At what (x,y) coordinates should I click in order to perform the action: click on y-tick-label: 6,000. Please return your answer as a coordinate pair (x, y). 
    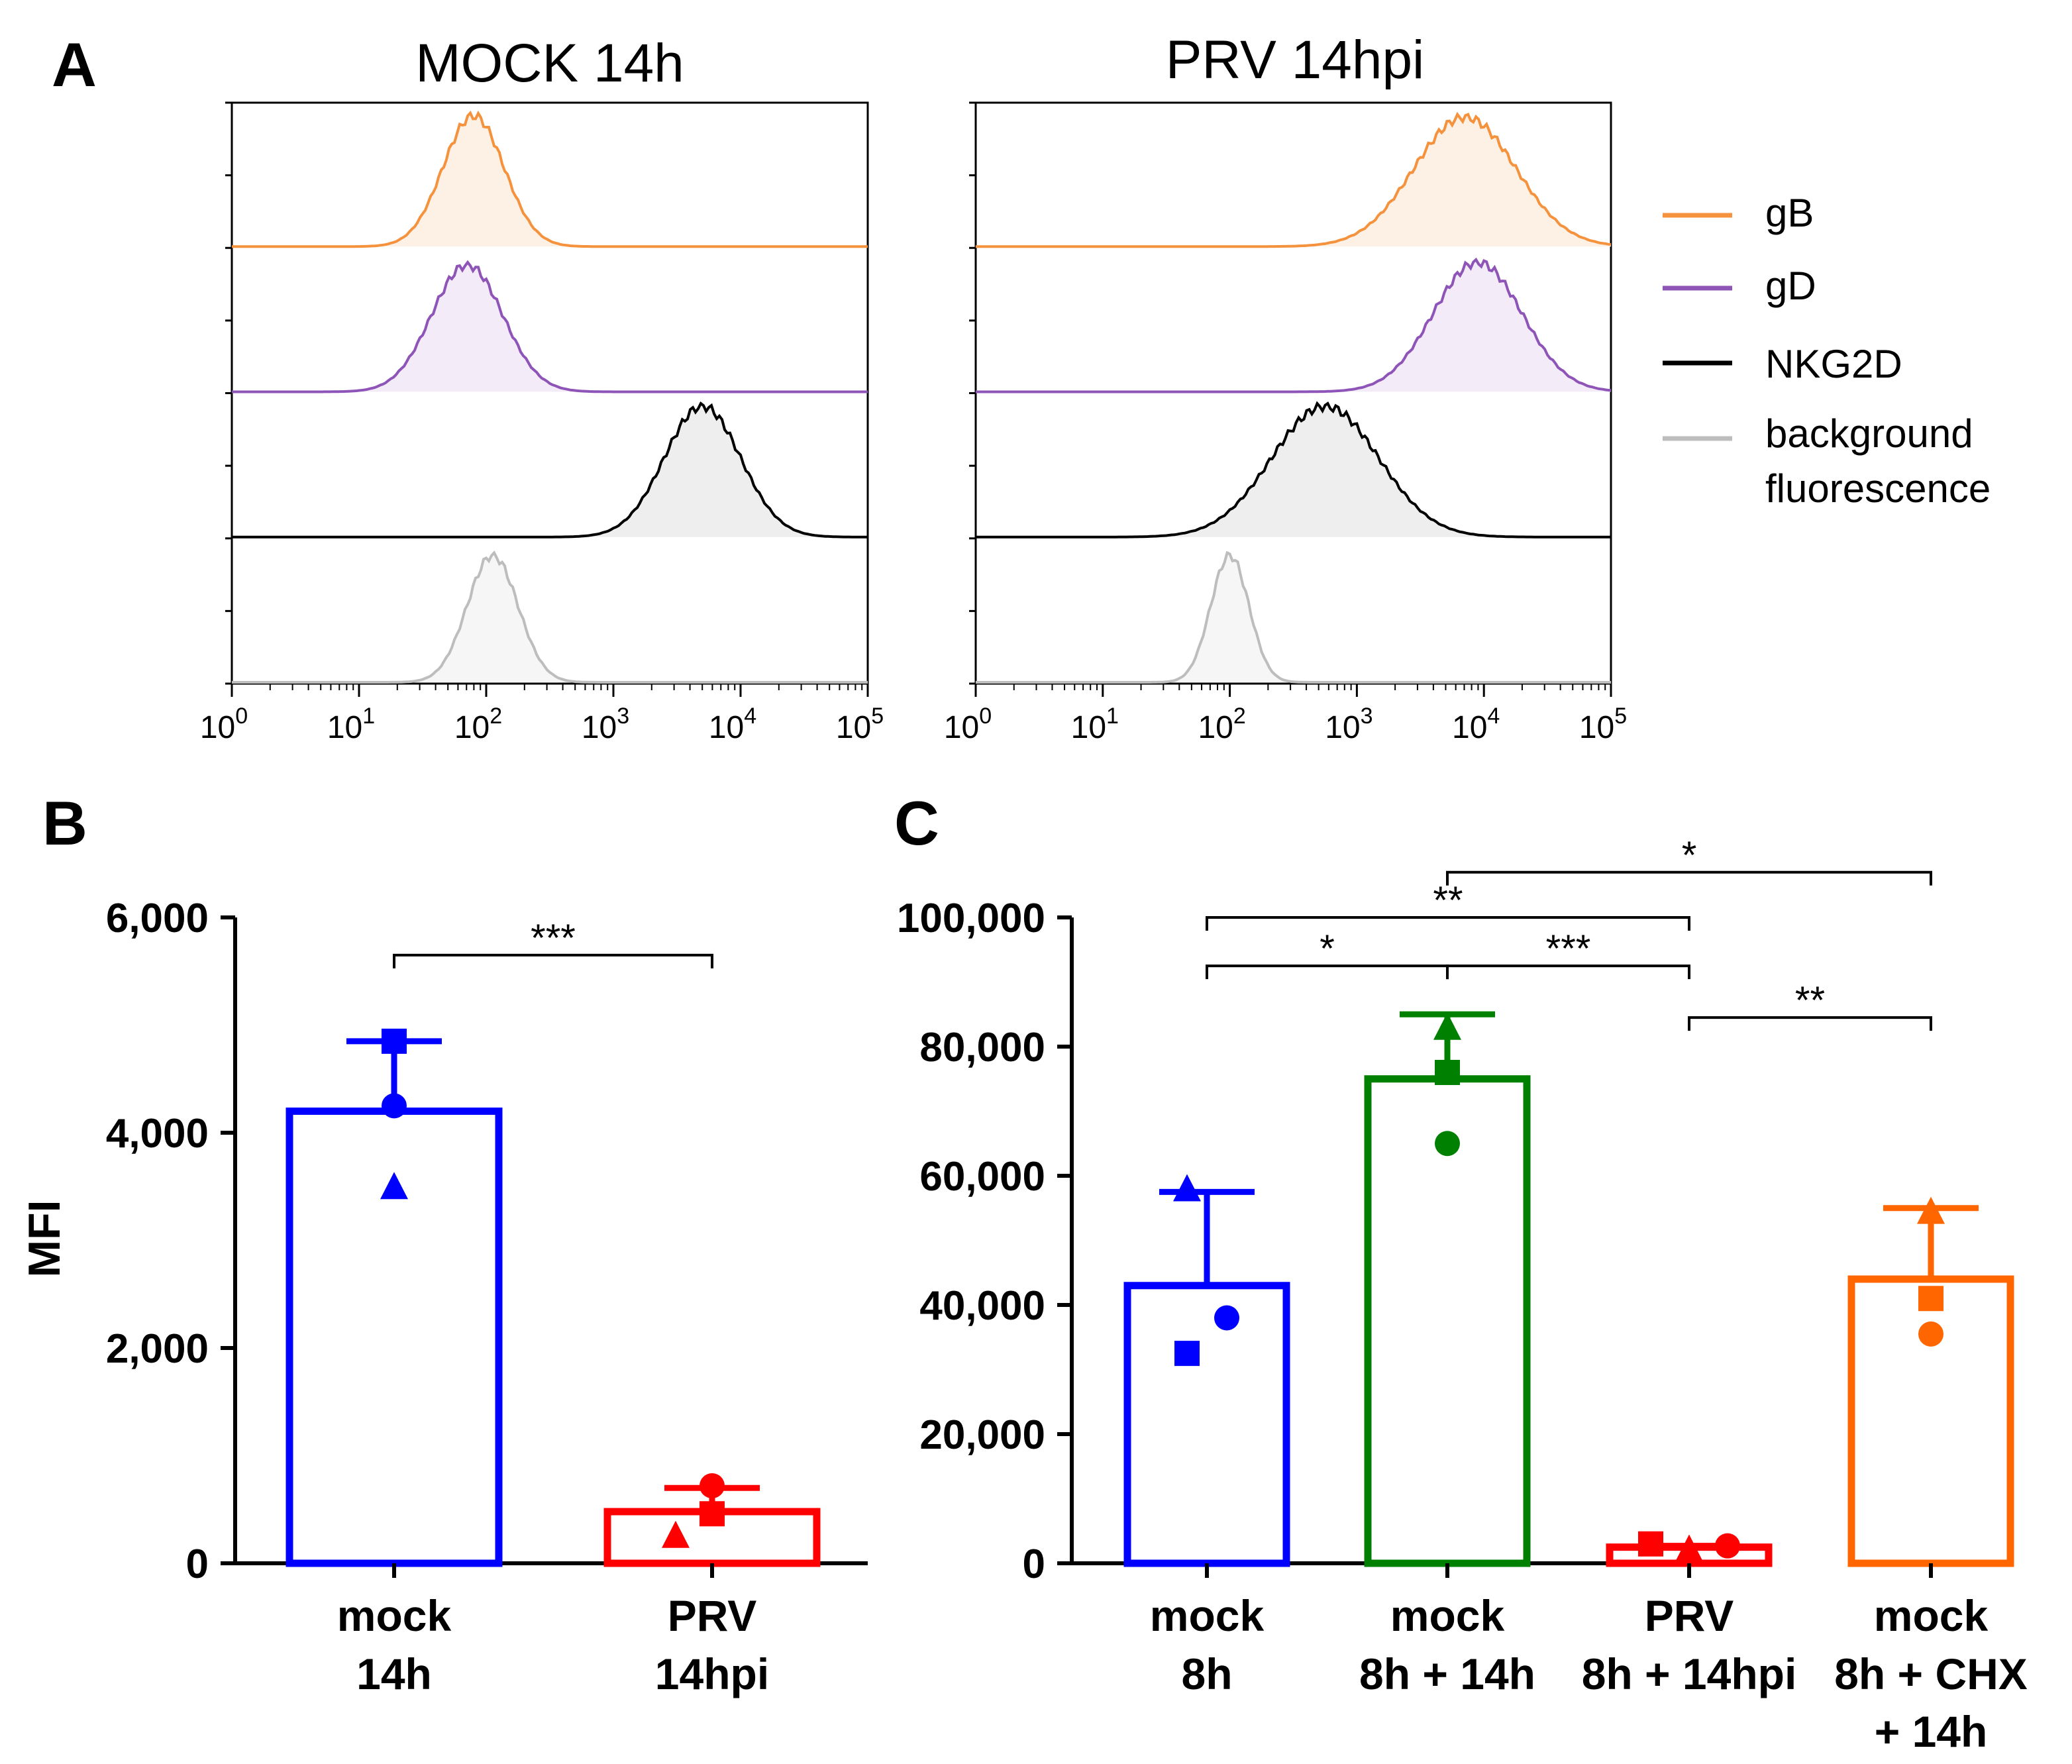
    Looking at the image, I should click on (157, 918).